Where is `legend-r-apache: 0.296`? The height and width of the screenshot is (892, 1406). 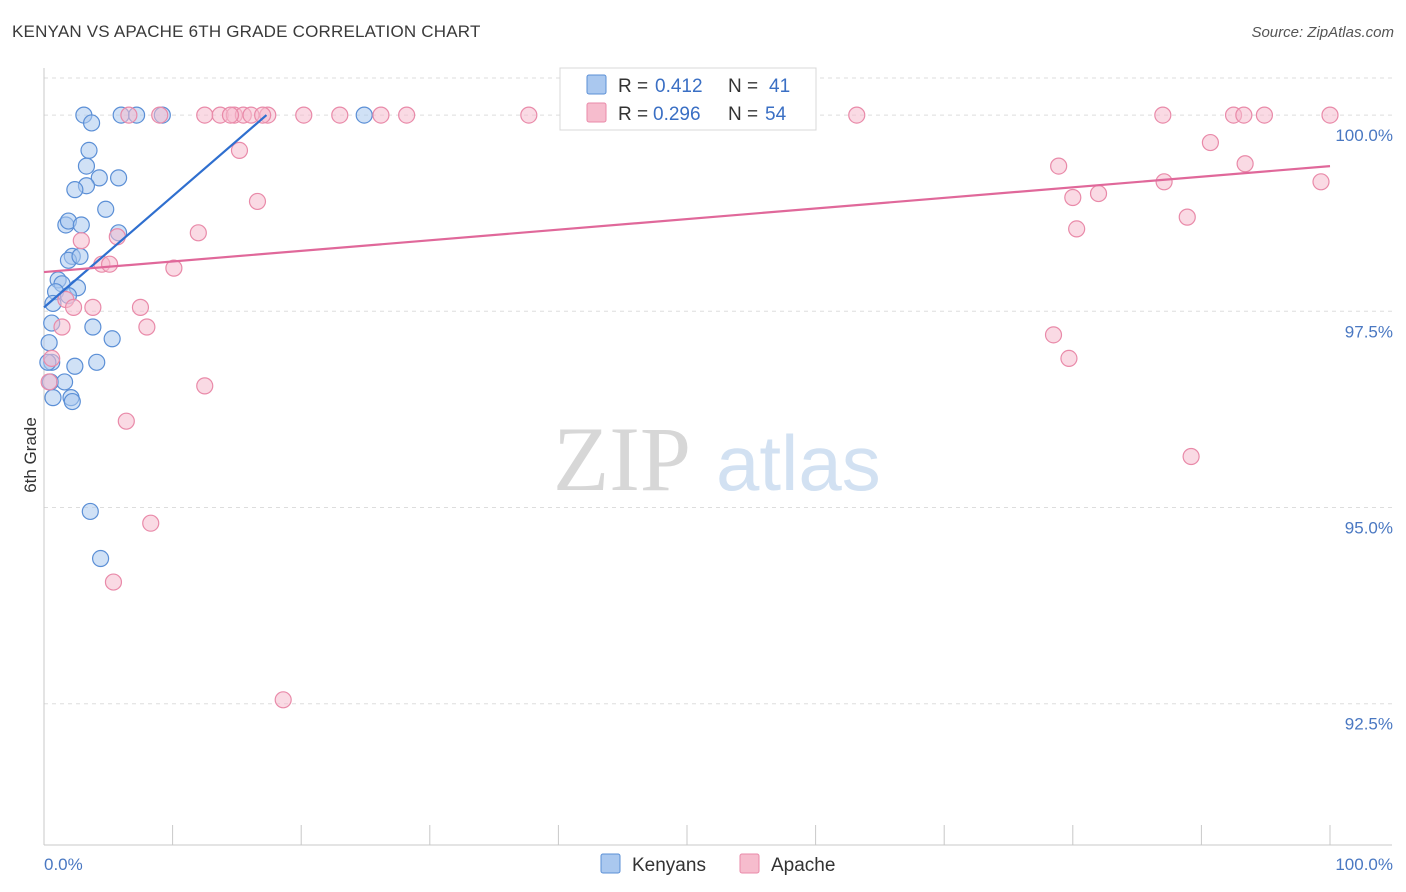 legend-r-apache: 0.296 is located at coordinates (677, 114).